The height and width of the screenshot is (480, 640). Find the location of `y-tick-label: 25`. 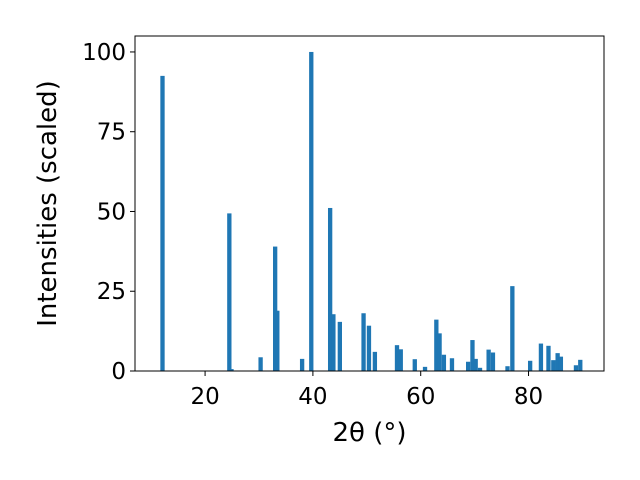

y-tick-label: 25 is located at coordinates (111, 292).